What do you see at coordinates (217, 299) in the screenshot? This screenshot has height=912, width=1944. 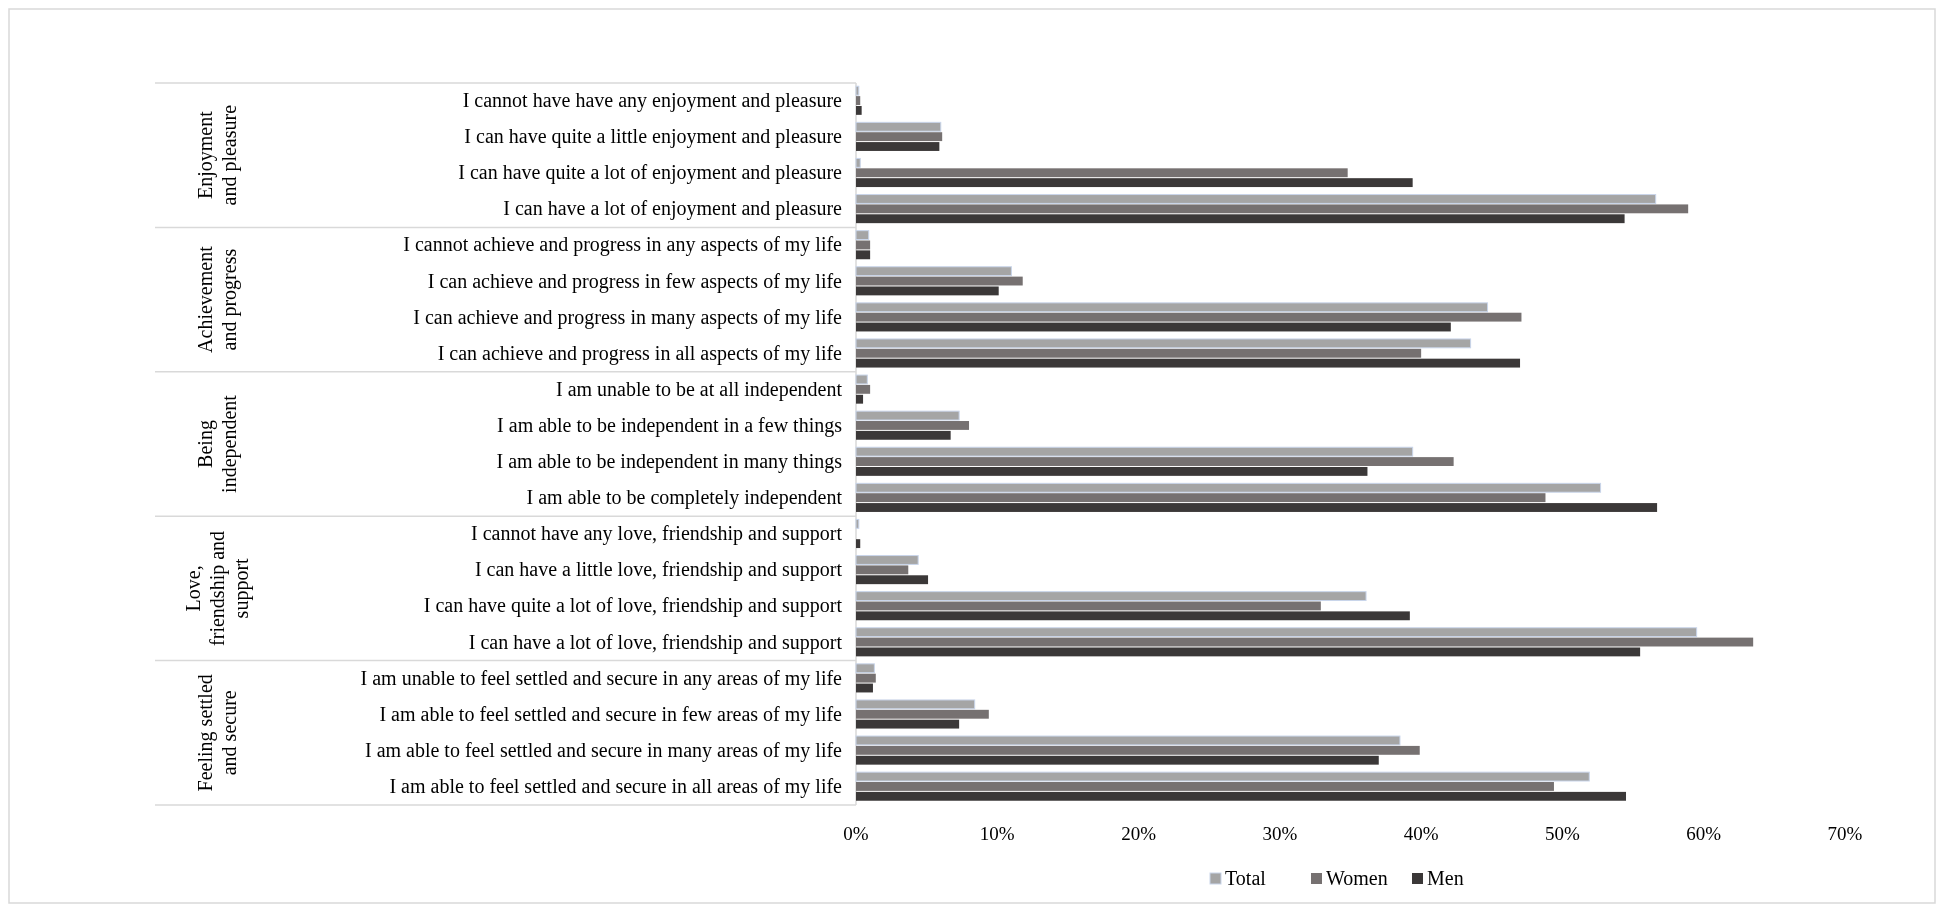 I see `text: Achievement and progress` at bounding box center [217, 299].